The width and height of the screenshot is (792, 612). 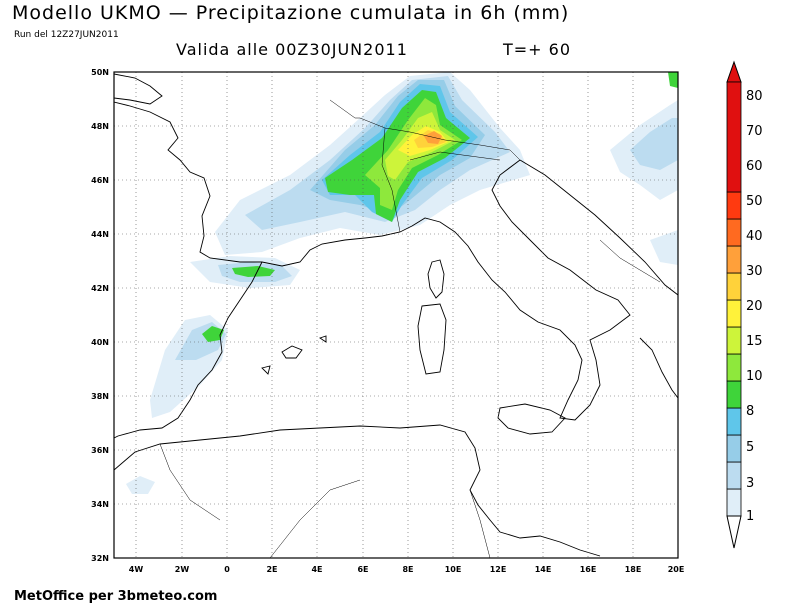 I want to click on colorbar-label: 60, so click(x=754, y=166).